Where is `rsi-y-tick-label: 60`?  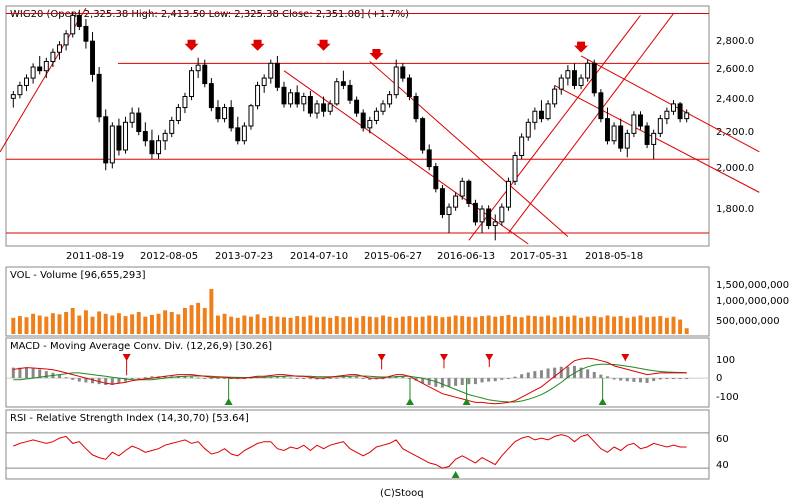 rsi-y-tick-label: 60 is located at coordinates (722, 439).